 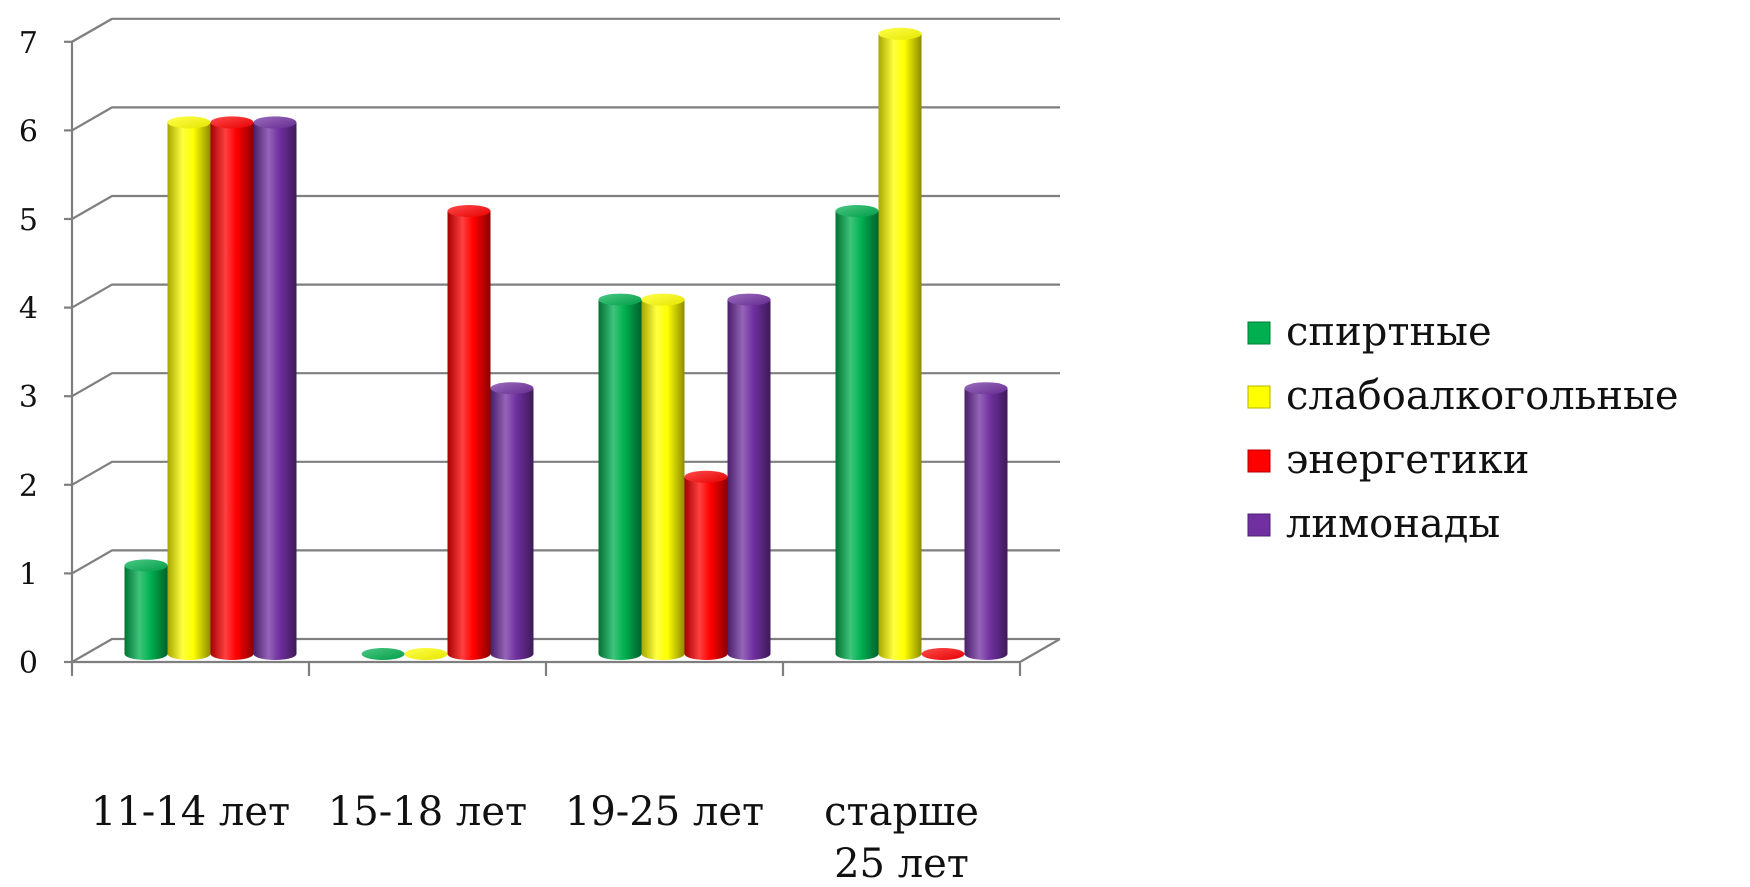 I want to click on y-tick-label: 0, so click(x=28, y=663).